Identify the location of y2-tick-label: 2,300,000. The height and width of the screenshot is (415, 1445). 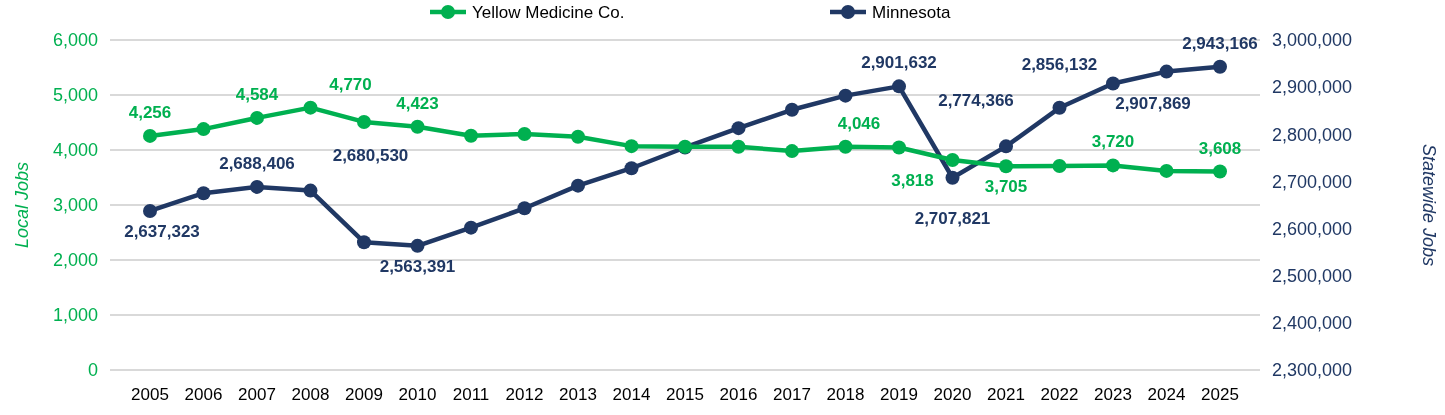
(1312, 370).